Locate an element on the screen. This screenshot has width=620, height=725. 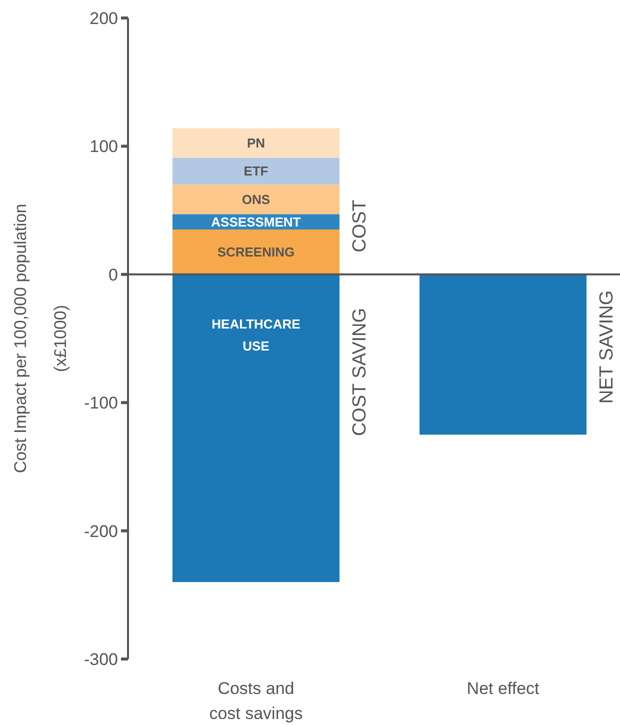
x-tick-label: Costs and cost savings is located at coordinates (256, 701).